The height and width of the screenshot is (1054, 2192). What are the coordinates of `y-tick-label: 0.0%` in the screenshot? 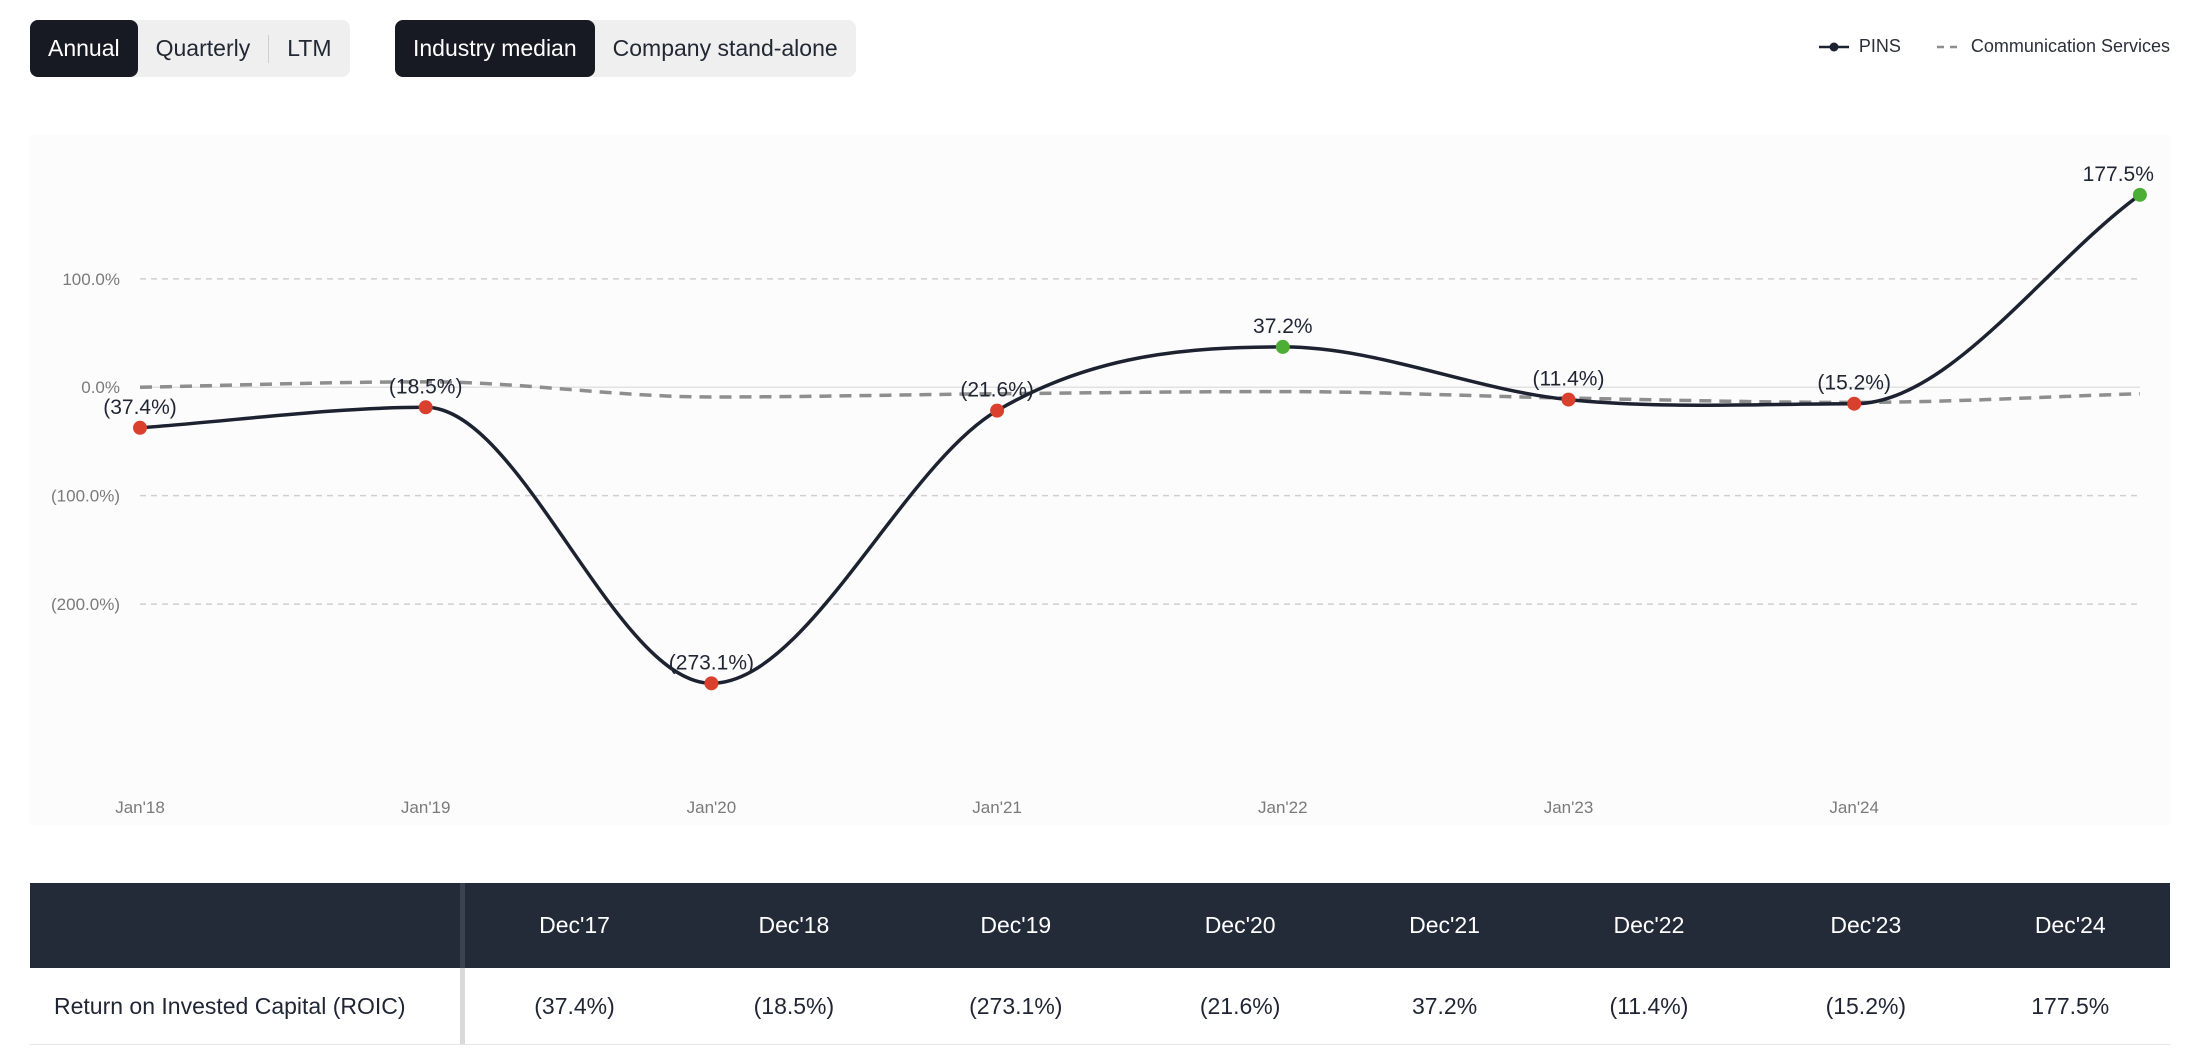 It's located at (100, 387).